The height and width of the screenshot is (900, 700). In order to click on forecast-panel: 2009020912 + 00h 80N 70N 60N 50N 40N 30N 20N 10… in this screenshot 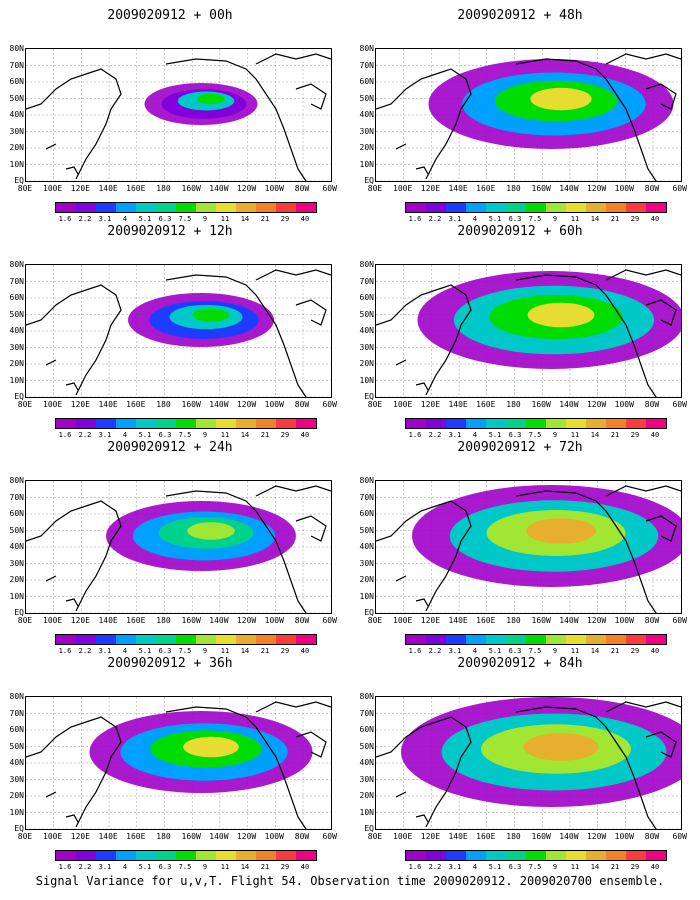, I will do `click(170, 115)`.